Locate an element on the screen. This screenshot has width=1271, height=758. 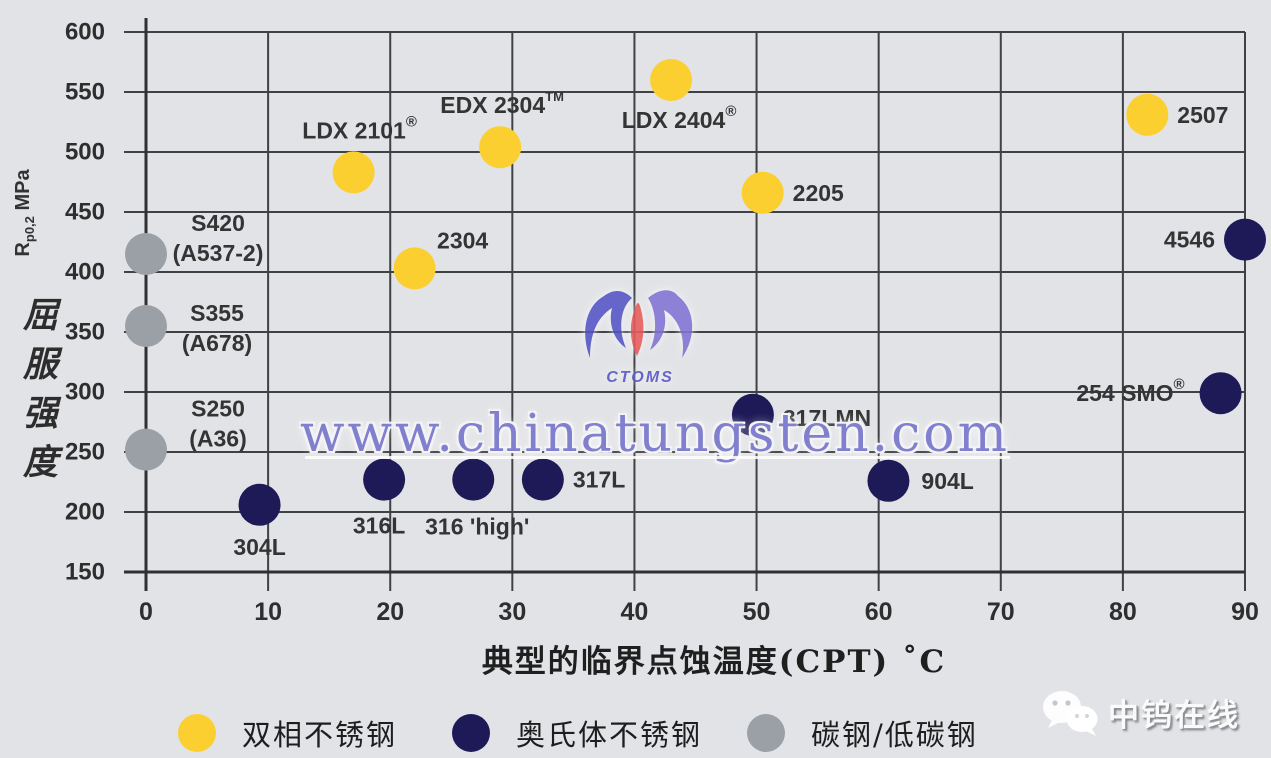
point-label: 316L is located at coordinates (379, 526).